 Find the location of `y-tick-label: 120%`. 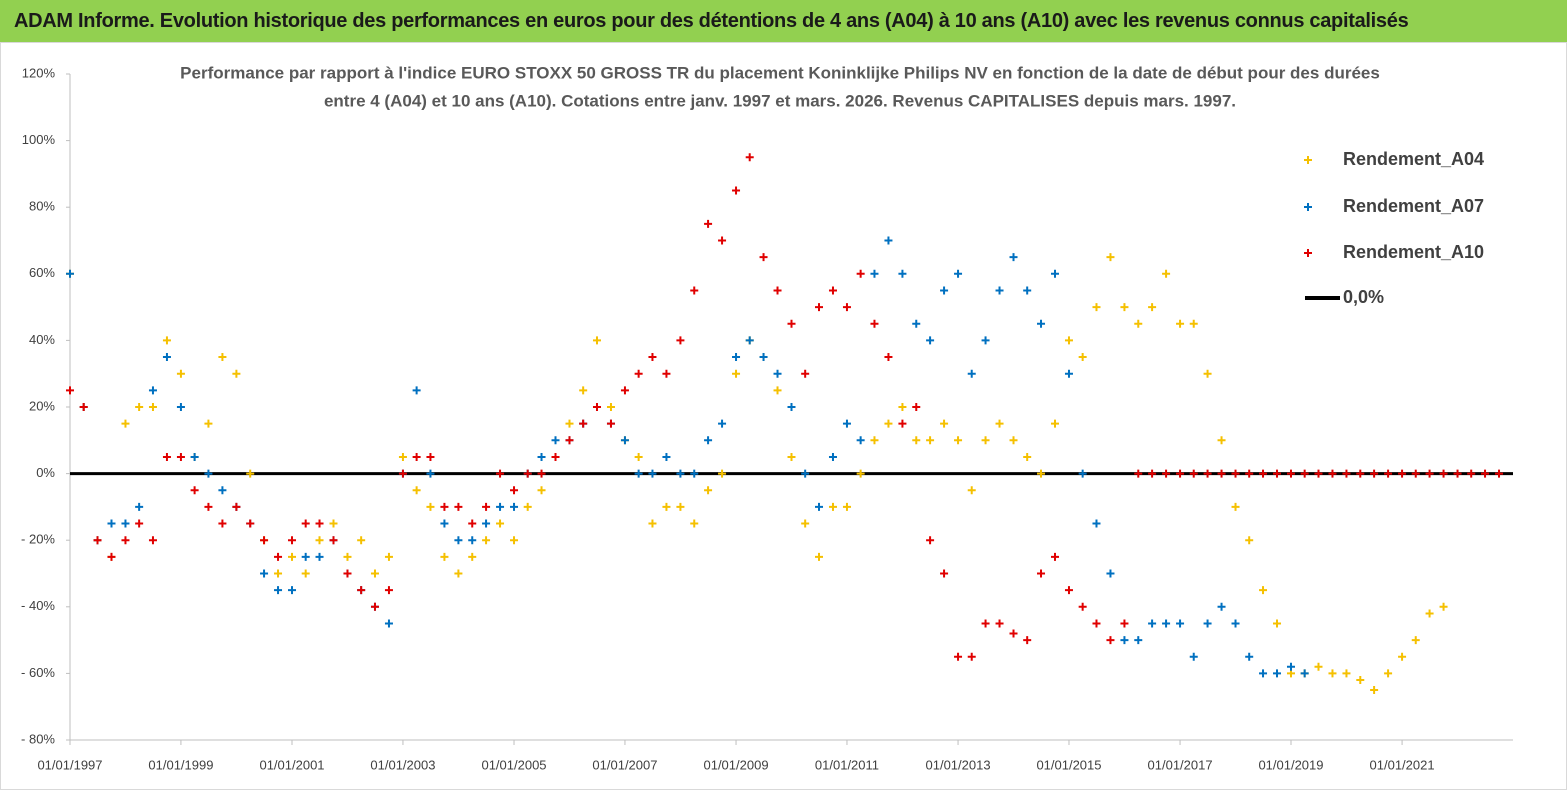

y-tick-label: 120% is located at coordinates (39, 72).